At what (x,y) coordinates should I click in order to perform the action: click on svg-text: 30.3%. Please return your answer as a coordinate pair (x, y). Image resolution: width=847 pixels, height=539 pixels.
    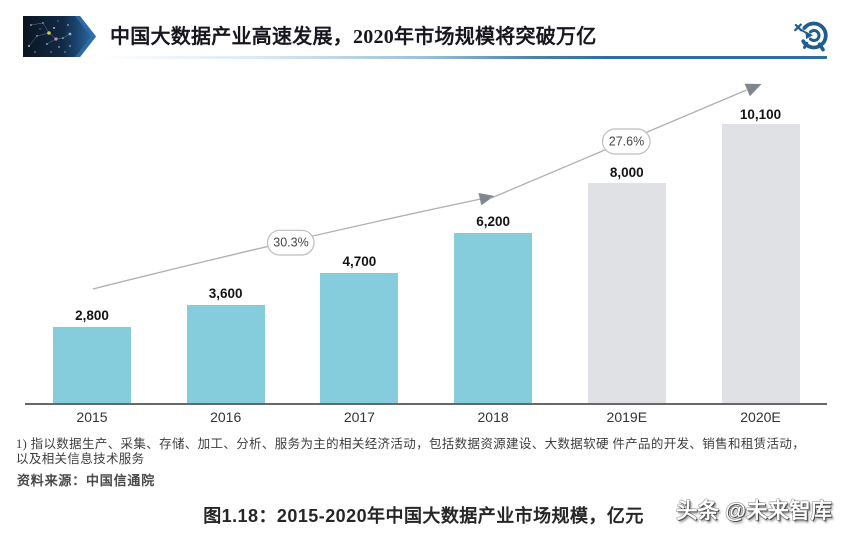
    Looking at the image, I should click on (290, 243).